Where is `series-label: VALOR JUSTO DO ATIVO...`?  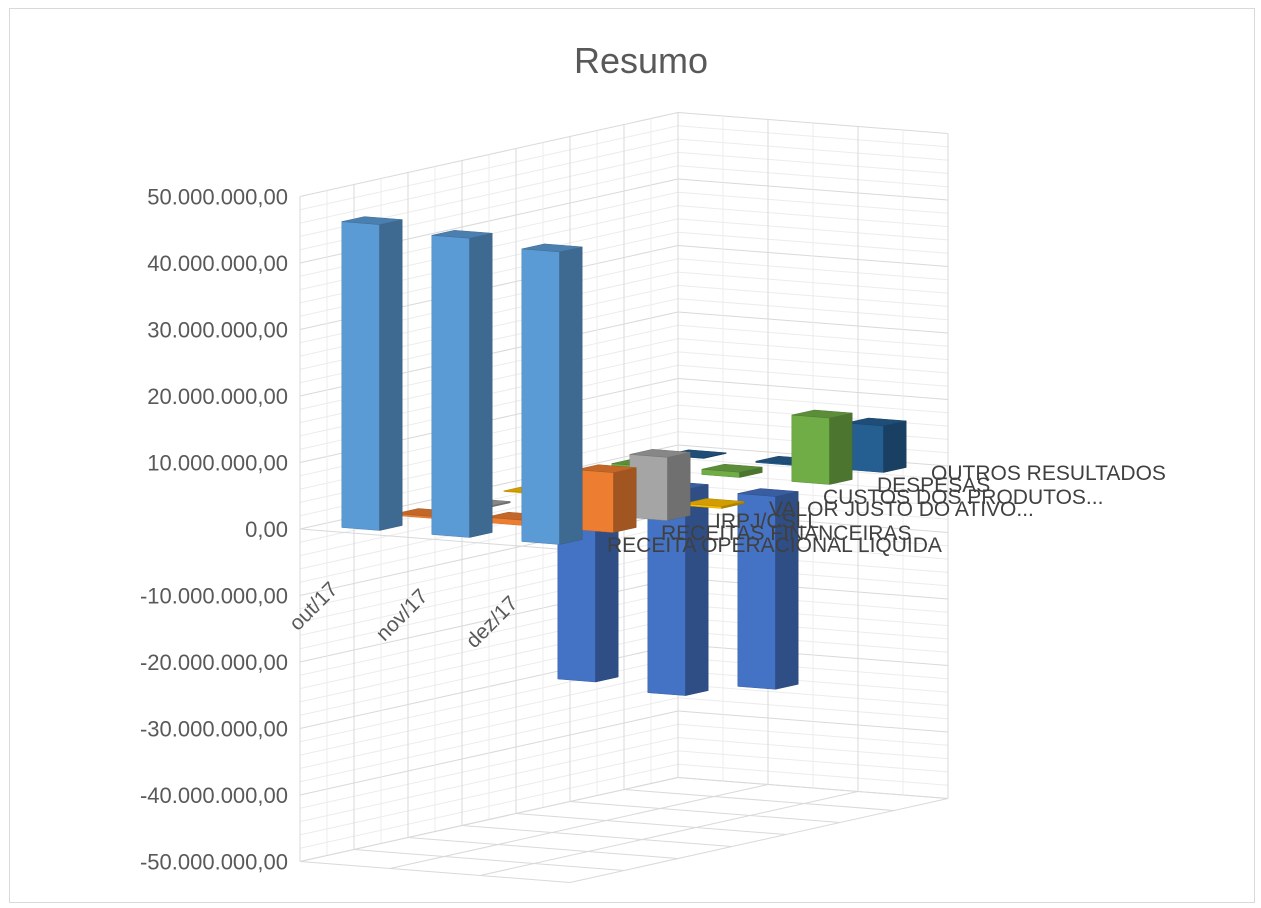
series-label: VALOR JUSTO DO ATIVO... is located at coordinates (901, 509).